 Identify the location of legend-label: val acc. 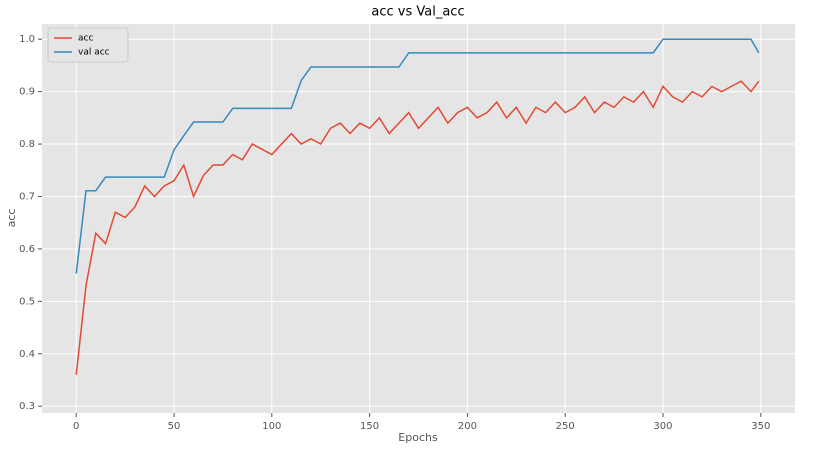
(94, 53).